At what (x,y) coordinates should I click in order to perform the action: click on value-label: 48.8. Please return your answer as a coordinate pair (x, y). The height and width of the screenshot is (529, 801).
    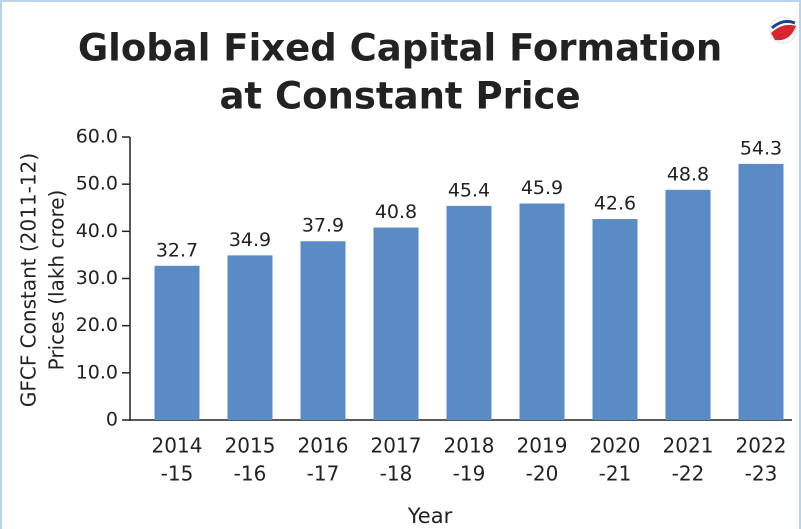
    Looking at the image, I should click on (688, 174).